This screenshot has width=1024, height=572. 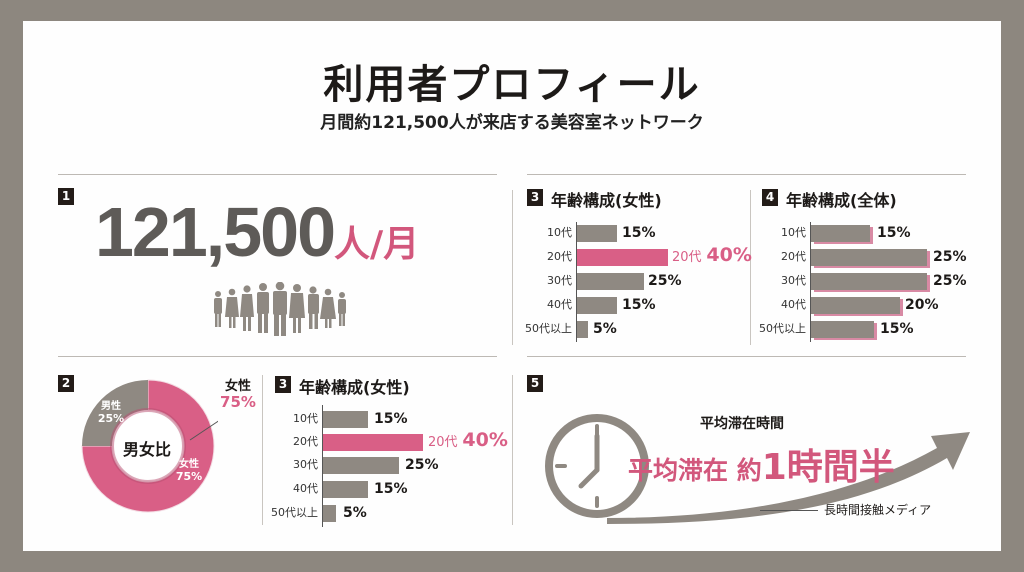 I want to click on divider-top-left, so click(x=277, y=174).